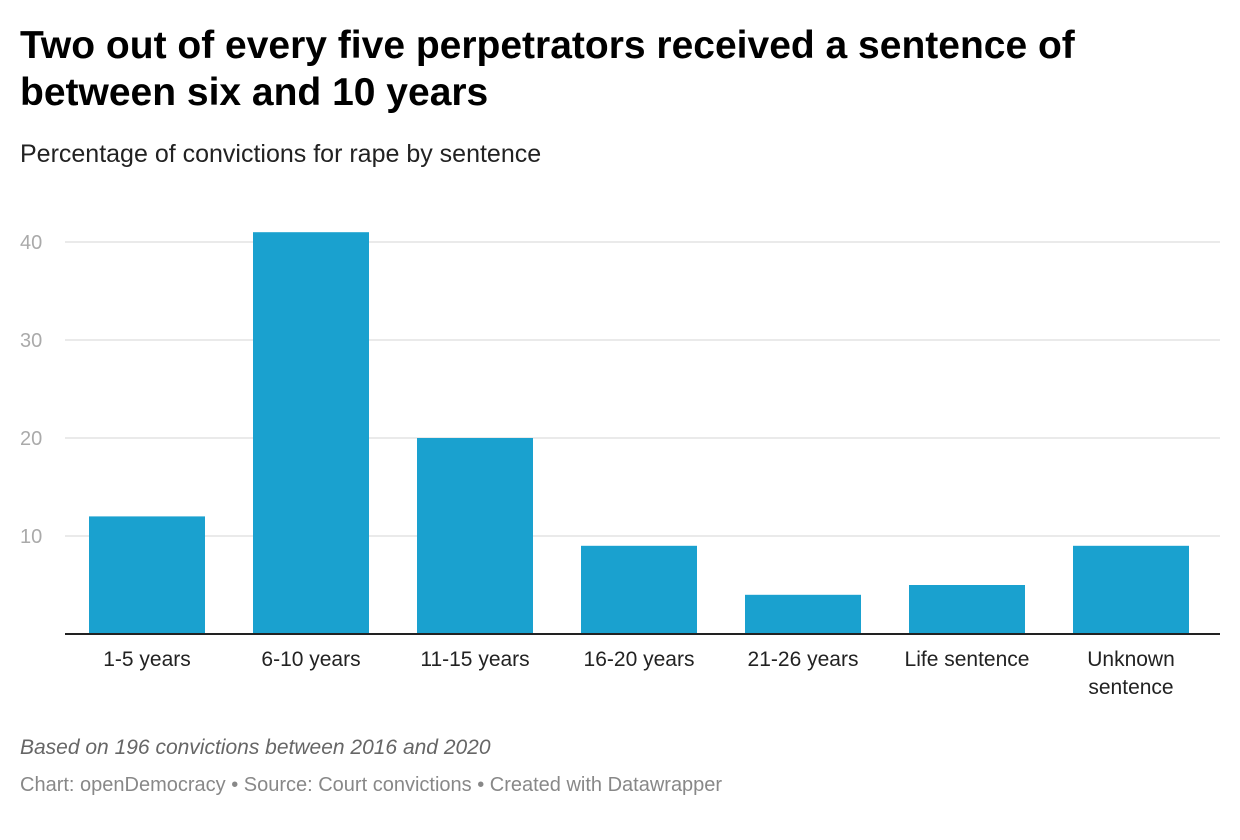 The width and height of the screenshot is (1240, 840). Describe the element at coordinates (1131, 673) in the screenshot. I see `x-tick-label: Unknown sentence` at that location.